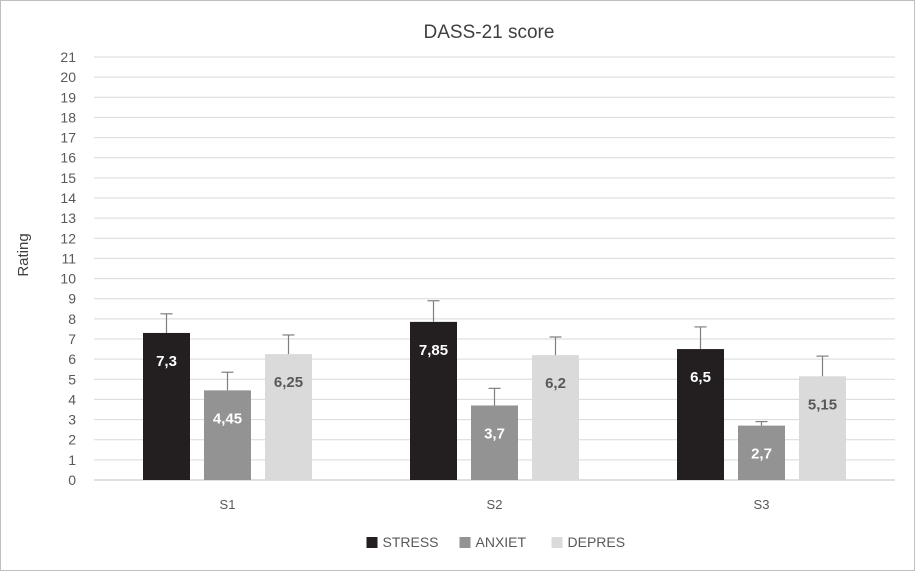 This screenshot has width=915, height=571. I want to click on y-tick-label: 14, so click(68, 198).